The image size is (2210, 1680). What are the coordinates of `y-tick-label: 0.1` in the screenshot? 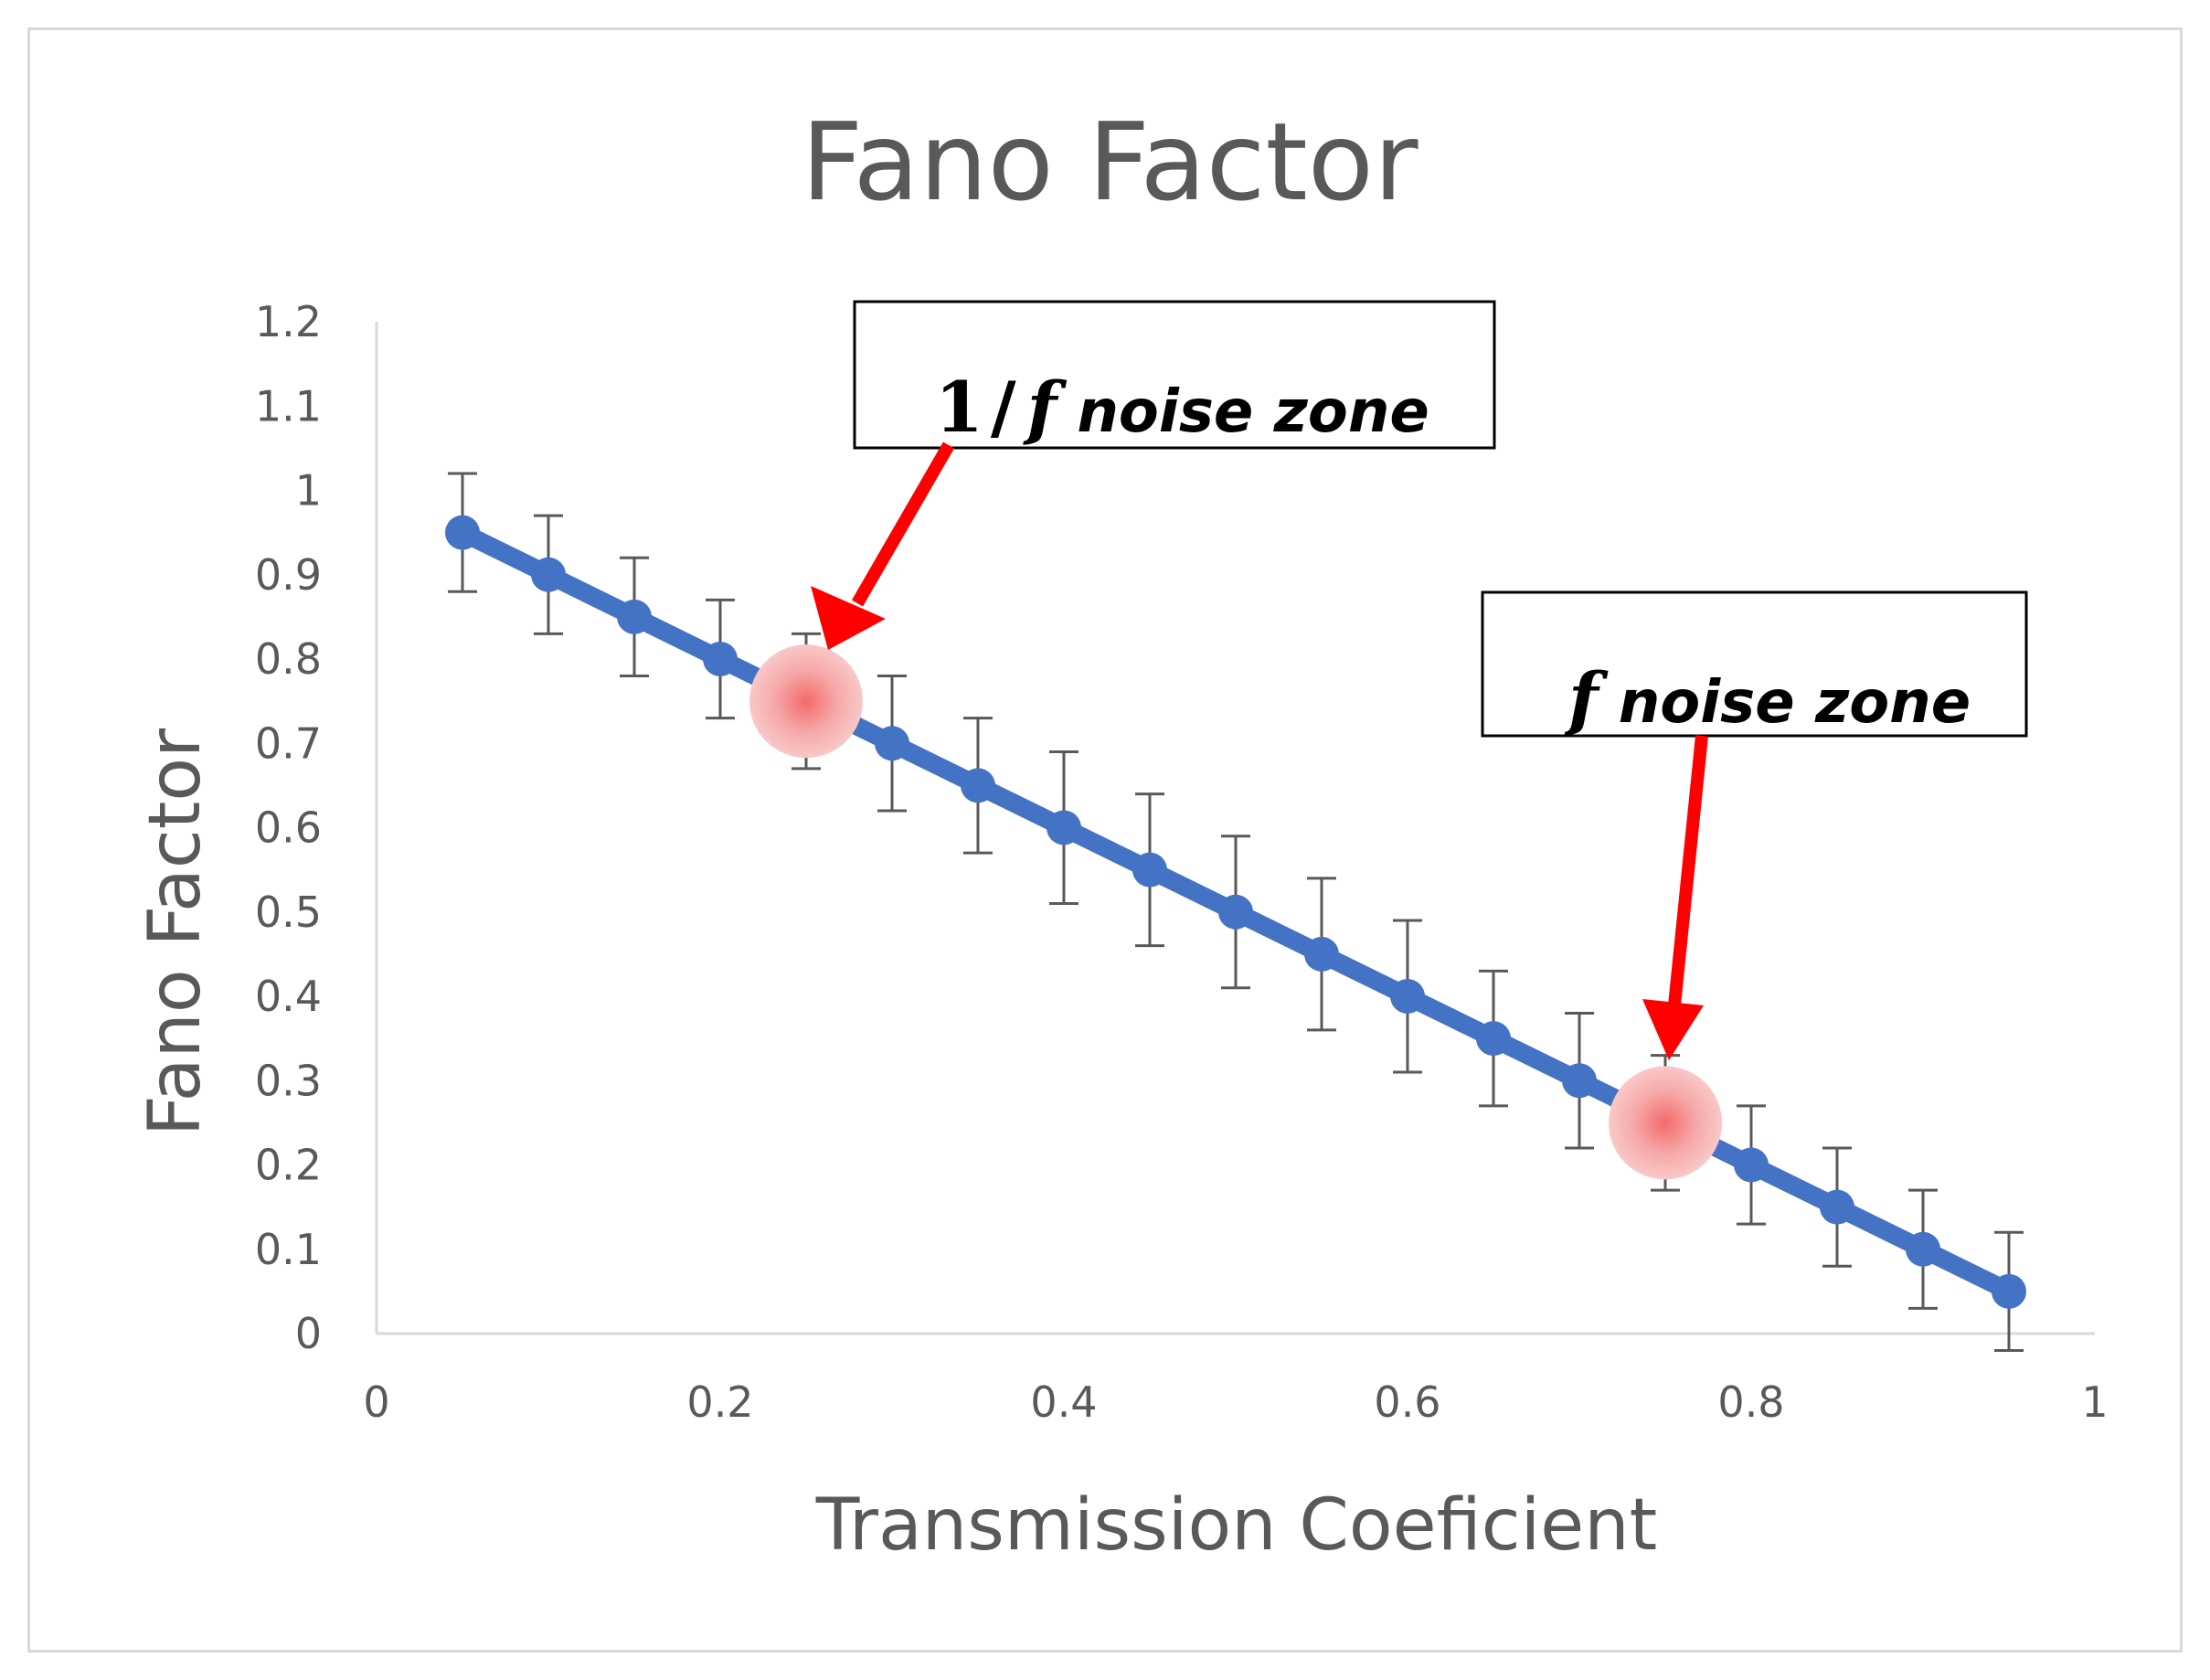 It's located at (288, 1249).